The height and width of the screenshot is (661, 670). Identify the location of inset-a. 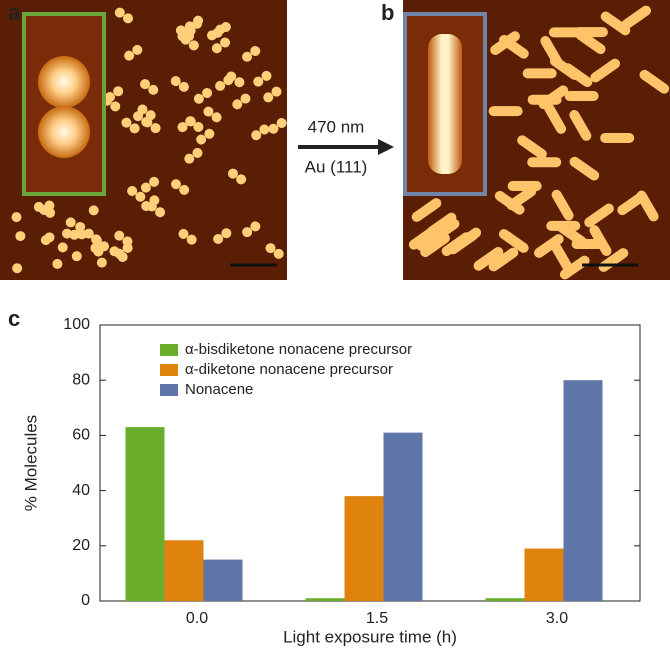
(64, 104).